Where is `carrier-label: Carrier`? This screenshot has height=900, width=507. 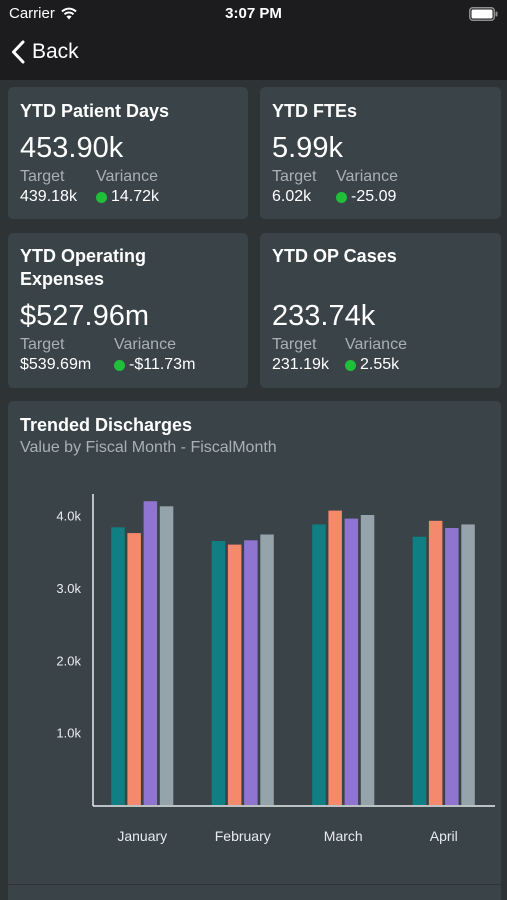 carrier-label: Carrier is located at coordinates (32, 13).